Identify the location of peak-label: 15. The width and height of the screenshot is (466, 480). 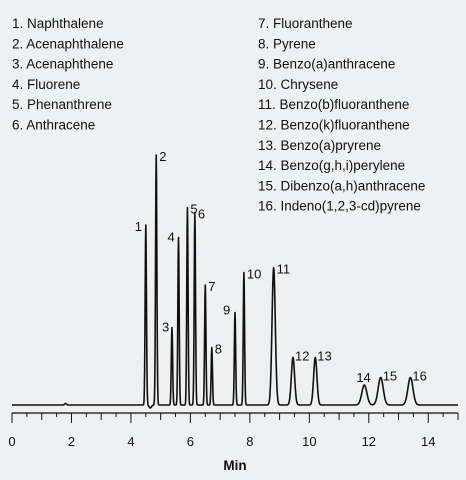
(390, 376).